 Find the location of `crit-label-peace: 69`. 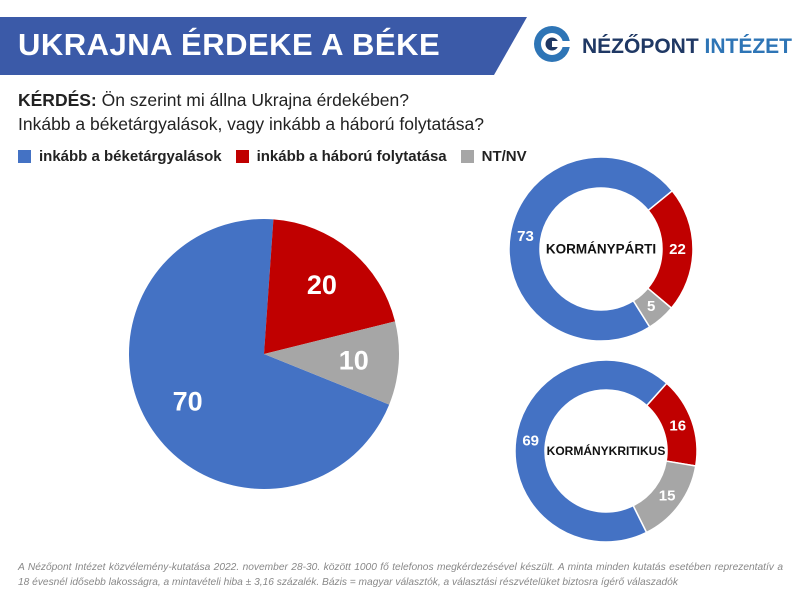

crit-label-peace: 69 is located at coordinates (530, 440).